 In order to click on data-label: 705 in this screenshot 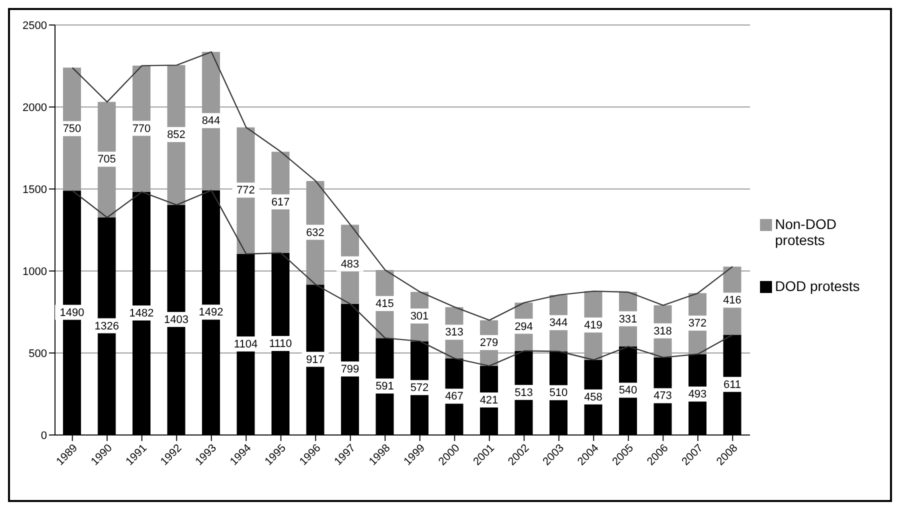, I will do `click(107, 160)`.